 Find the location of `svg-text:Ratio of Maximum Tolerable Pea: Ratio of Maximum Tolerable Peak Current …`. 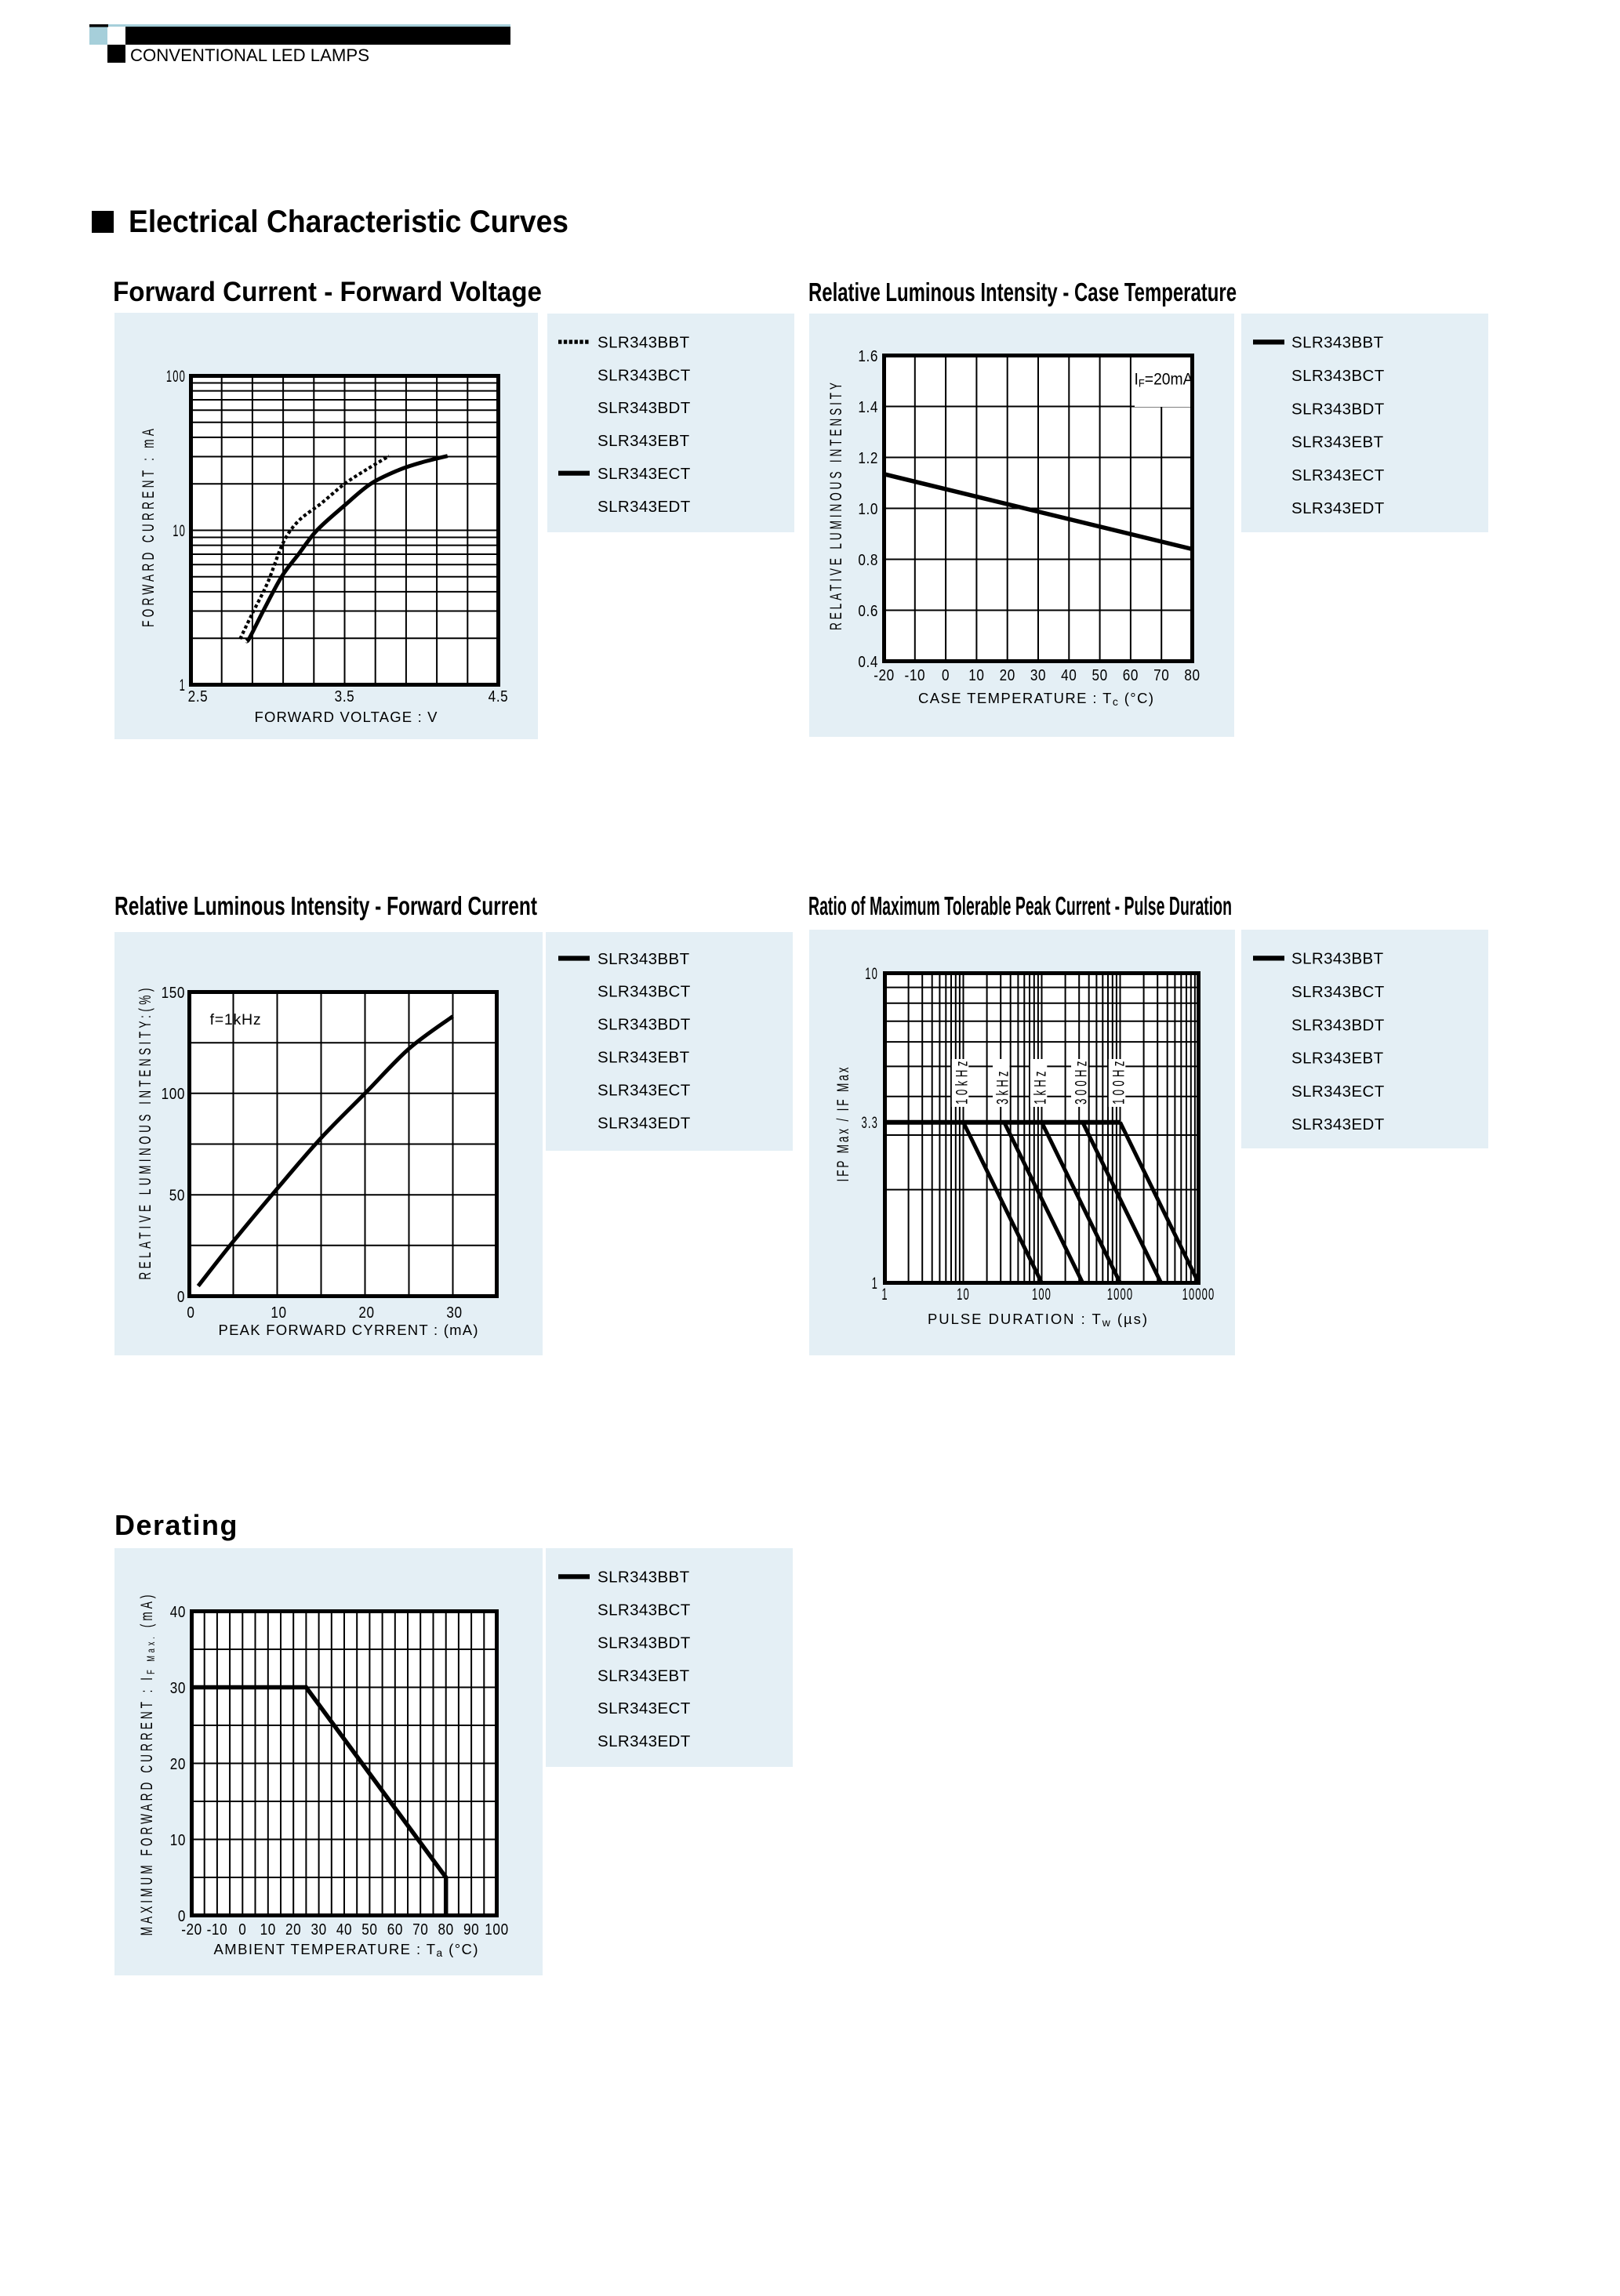

svg-text:Ratio of Maximum Tolerable Pea: Ratio of Maximum Tolerable Peak Current … is located at coordinates (1020, 905).